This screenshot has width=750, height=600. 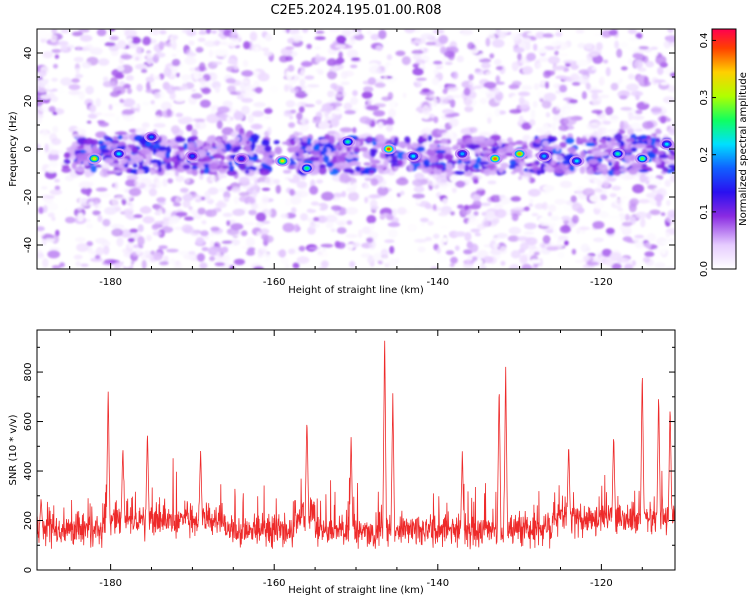 What do you see at coordinates (274, 282) in the screenshot?
I see `x-tick-label: -160` at bounding box center [274, 282].